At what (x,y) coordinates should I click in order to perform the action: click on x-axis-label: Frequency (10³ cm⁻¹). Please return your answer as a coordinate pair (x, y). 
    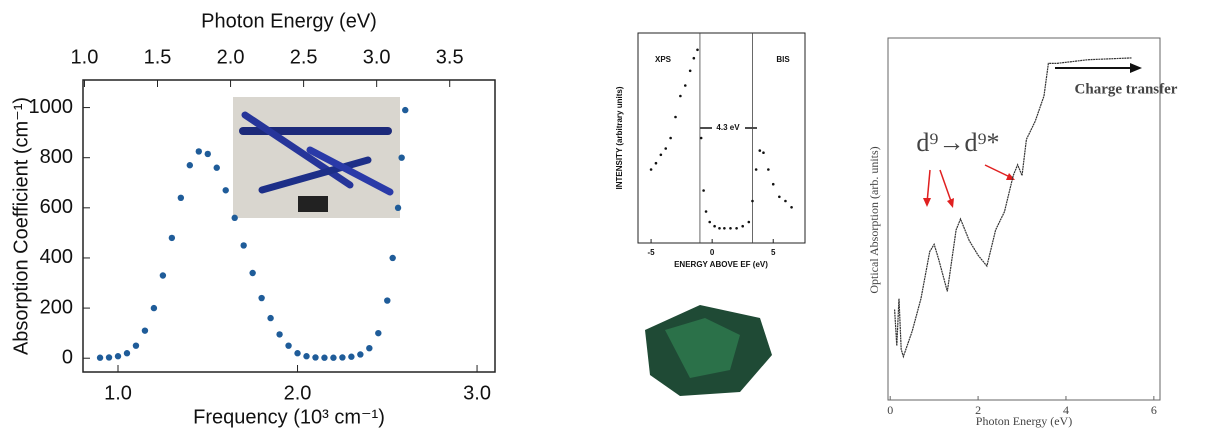
    Looking at the image, I should click on (289, 417).